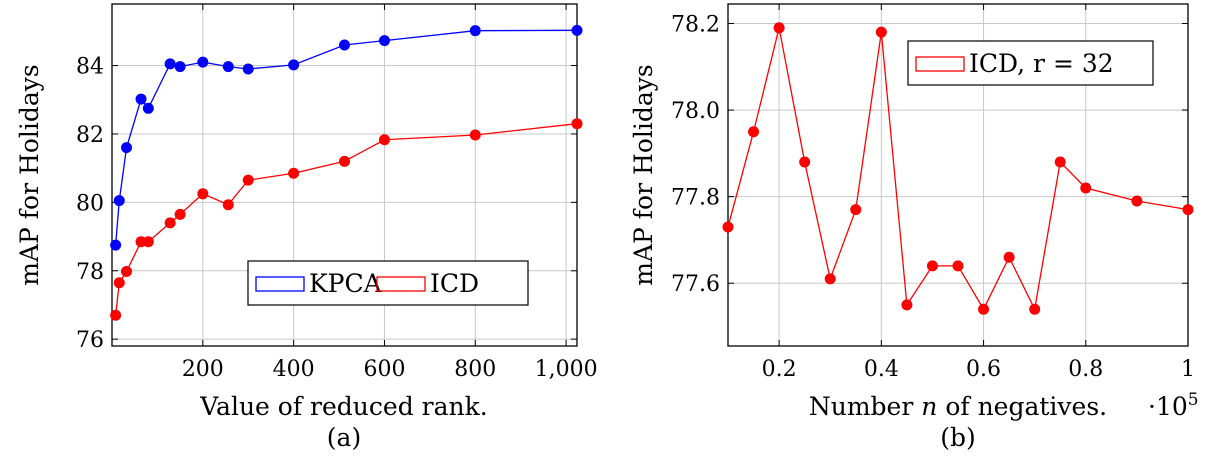 This screenshot has height=461, width=1208. What do you see at coordinates (1173, 405) in the screenshot?
I see `x-axis-multiplier: ·105` at bounding box center [1173, 405].